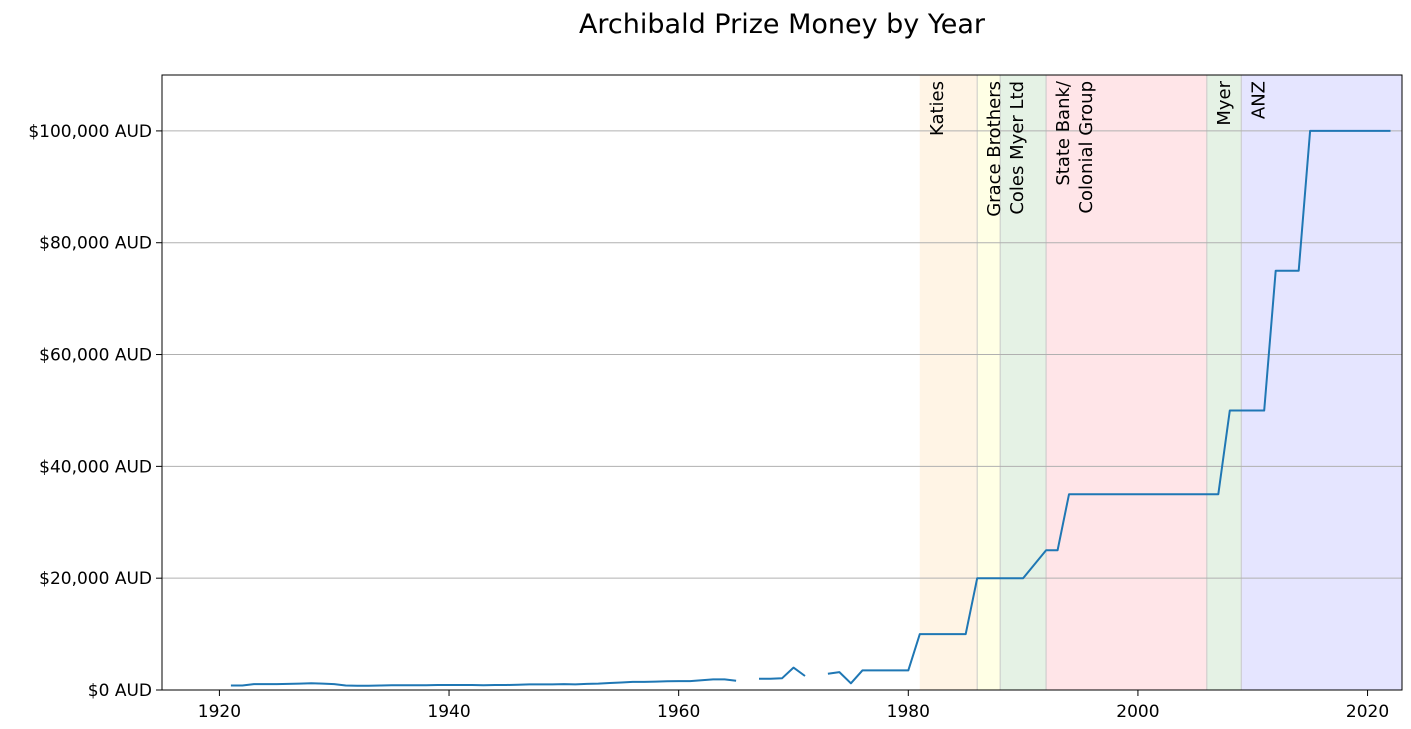 The height and width of the screenshot is (729, 1411). I want to click on y-tick-label: $60,000 AUD, so click(95, 356).